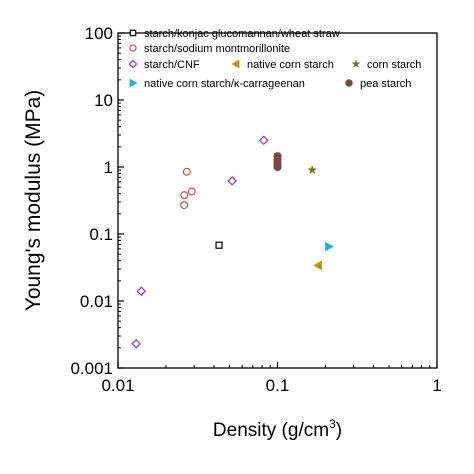  I want to click on y-tick-label: 0.01, so click(96, 301).